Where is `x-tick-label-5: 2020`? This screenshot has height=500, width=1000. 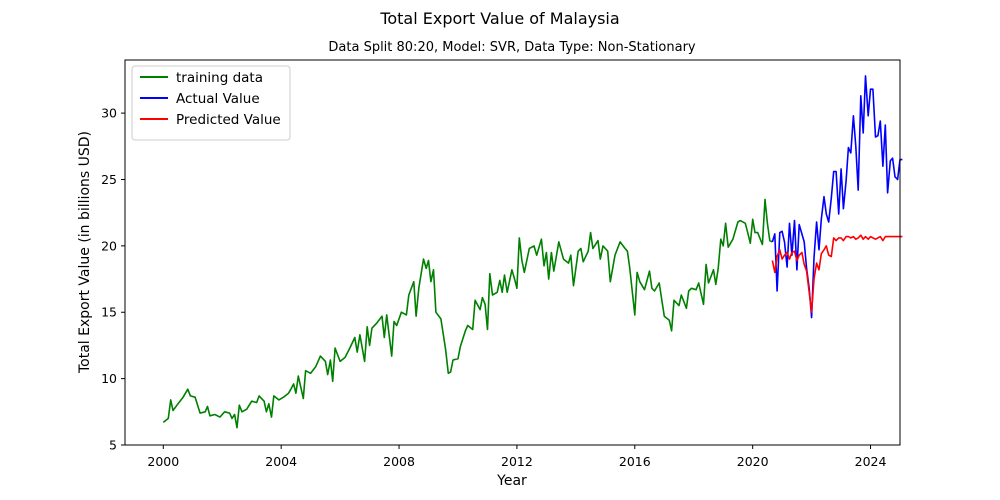
x-tick-label-5: 2020 is located at coordinates (753, 461).